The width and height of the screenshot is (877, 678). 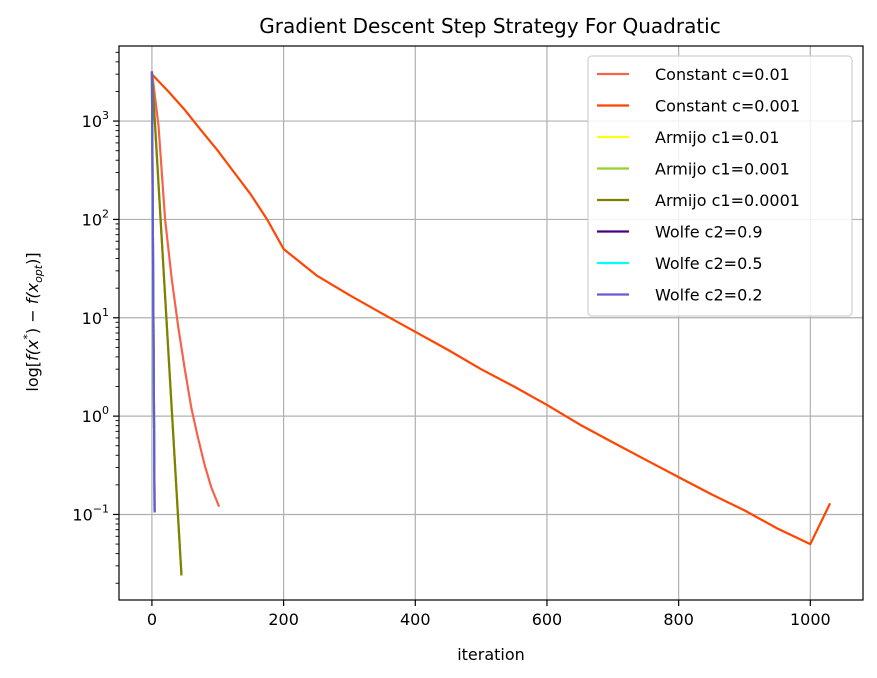 I want to click on x-axis-label: iteration, so click(x=491, y=654).